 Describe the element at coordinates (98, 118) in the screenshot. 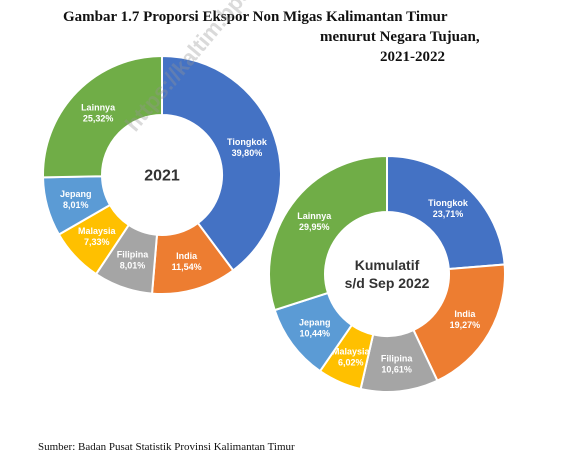

I see `slice-value-lainnya: 25,32%` at that location.